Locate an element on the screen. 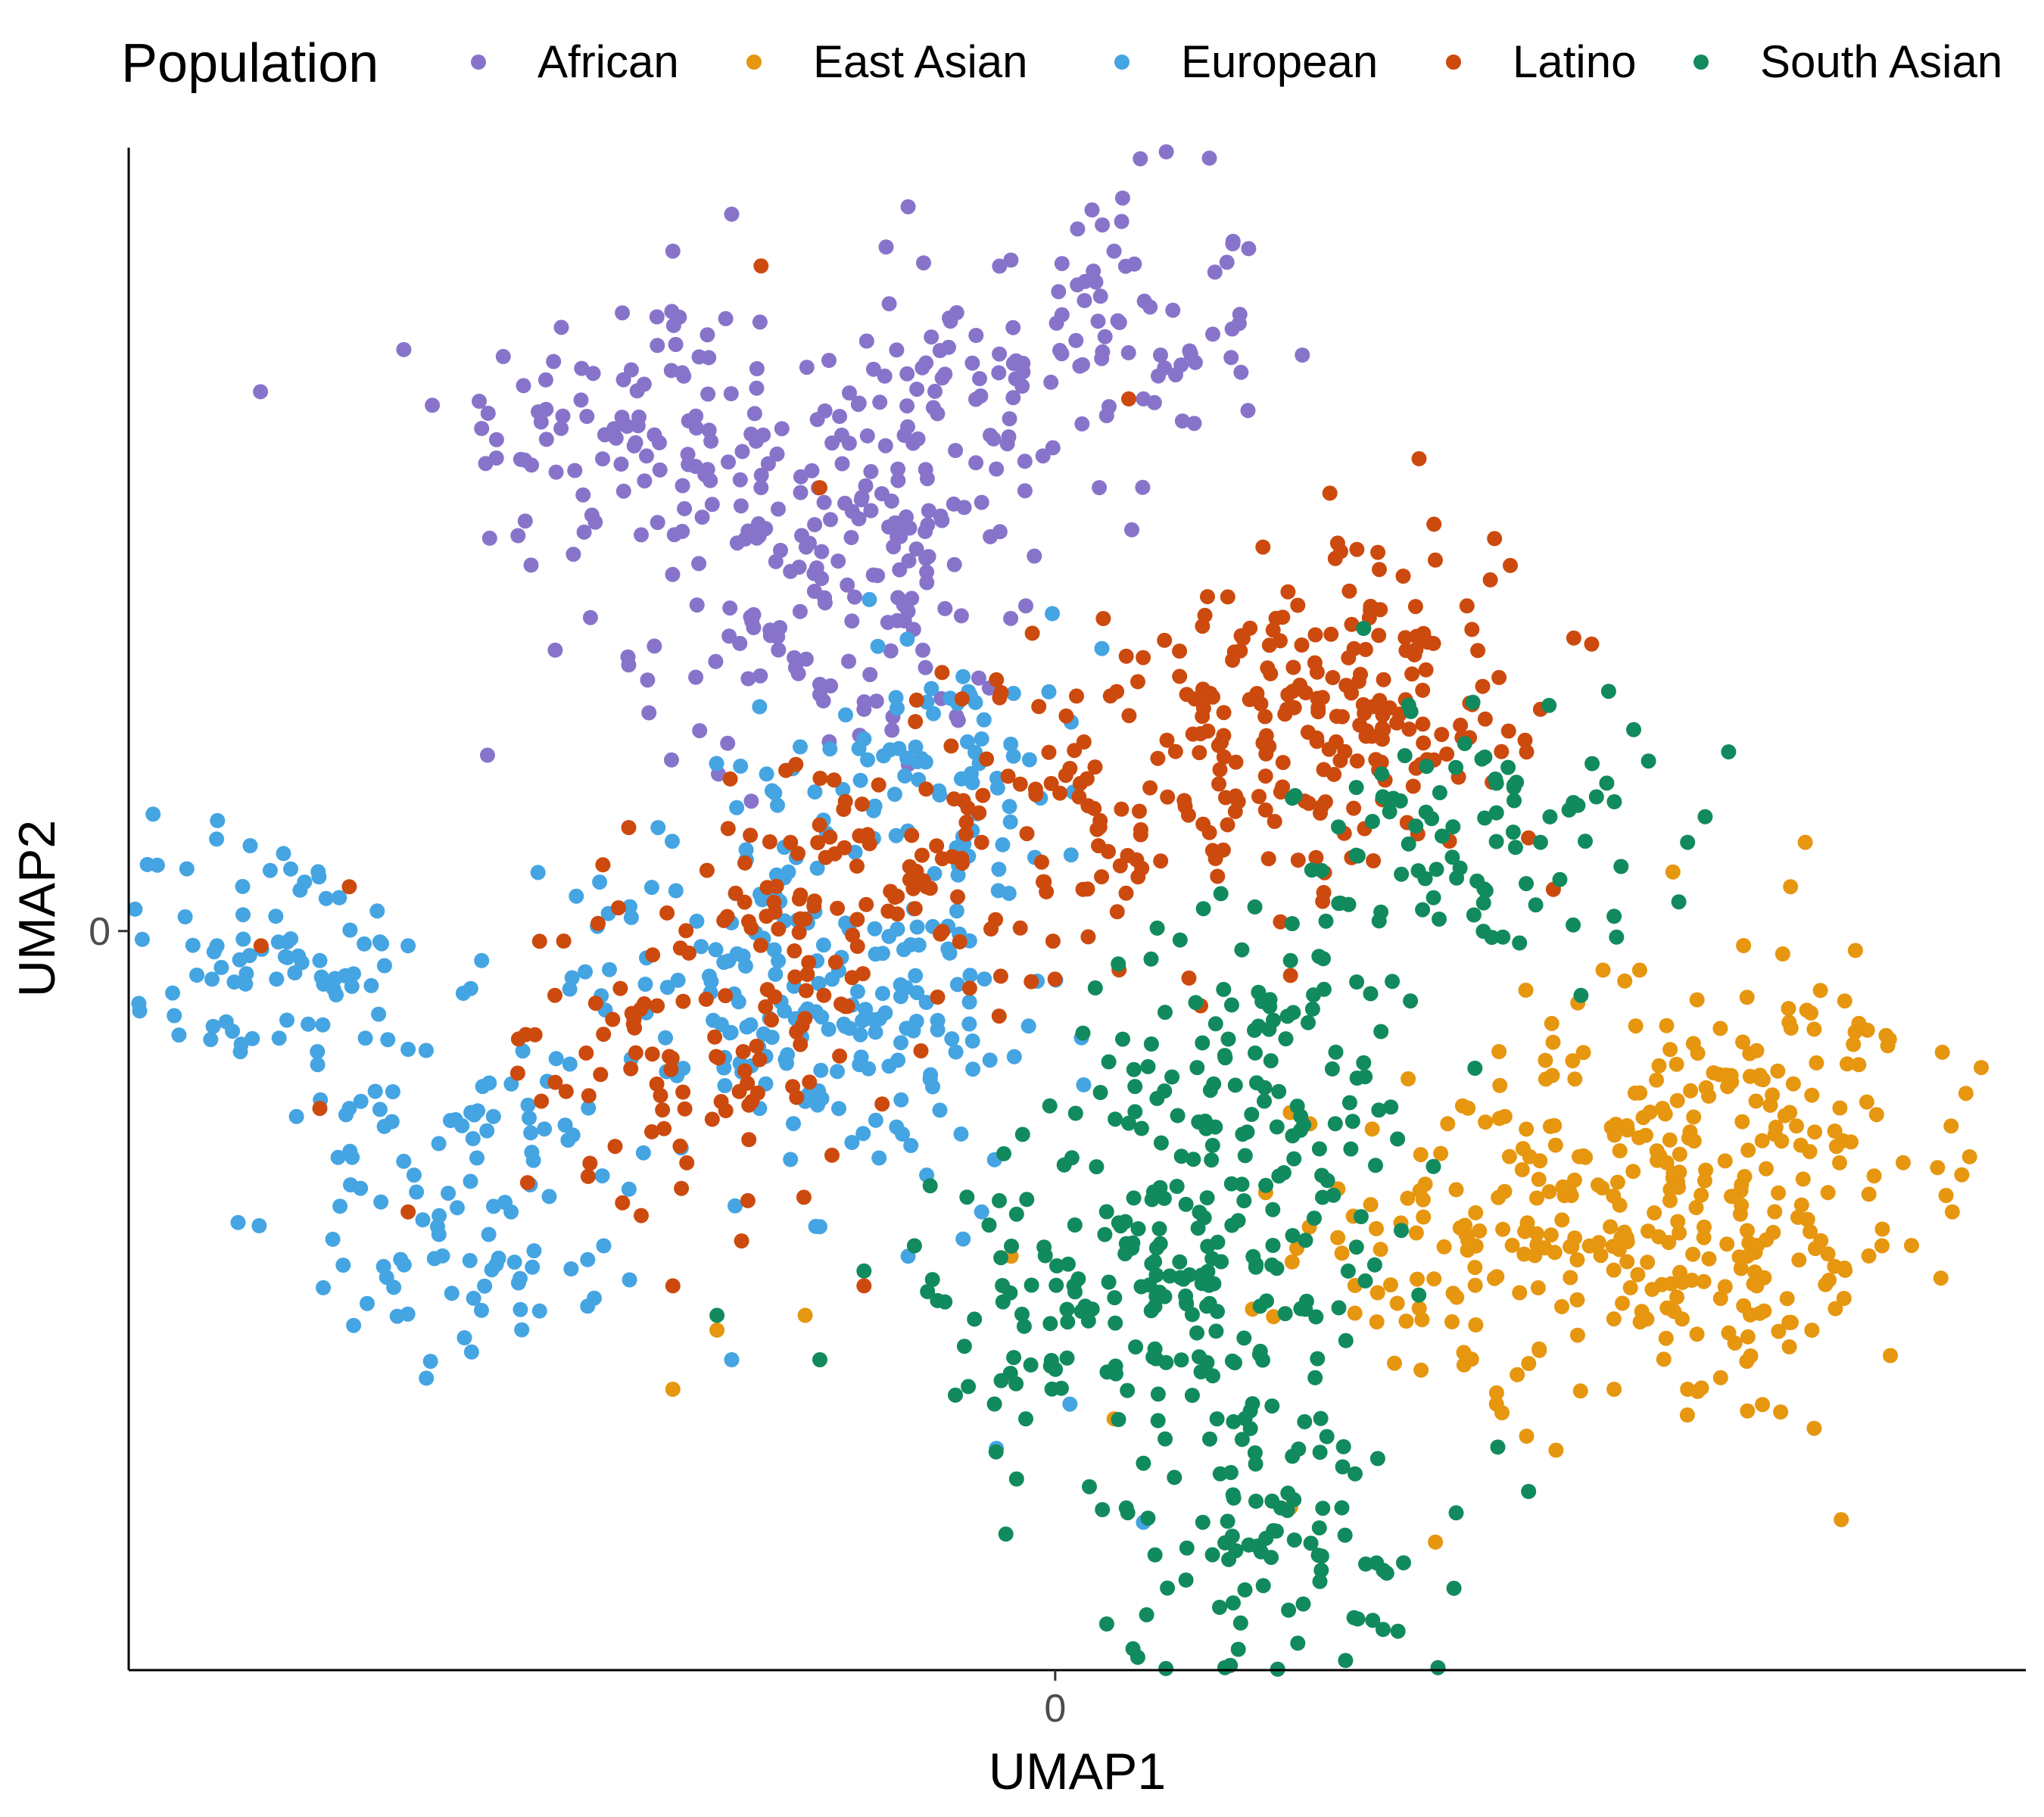  legend-label-latino: Latino is located at coordinates (1574, 61).